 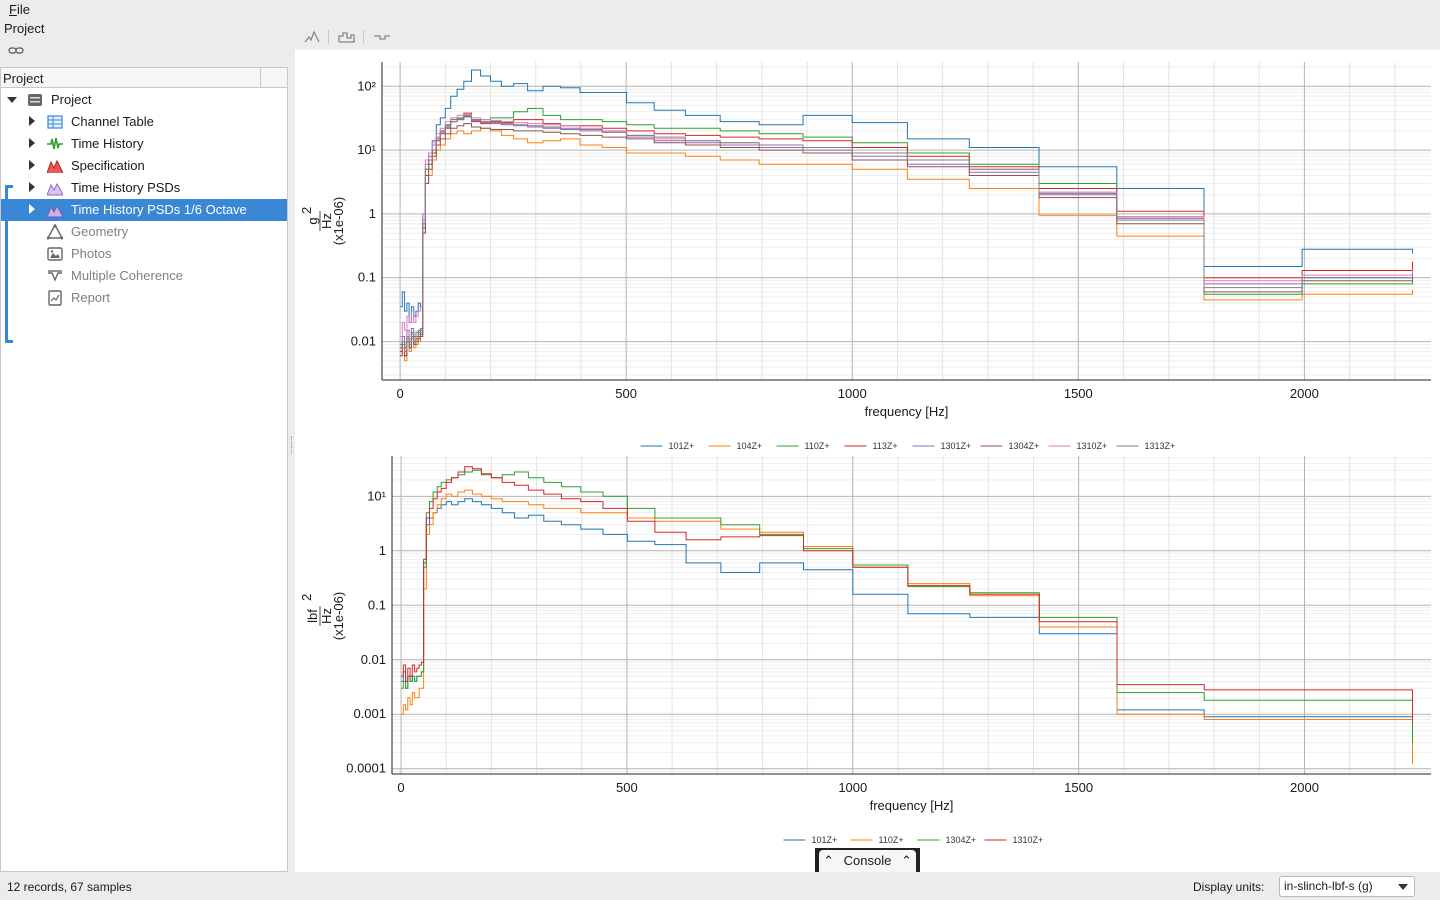 What do you see at coordinates (912, 805) in the screenshot?
I see `x-axis-label: frequency [Hz]` at bounding box center [912, 805].